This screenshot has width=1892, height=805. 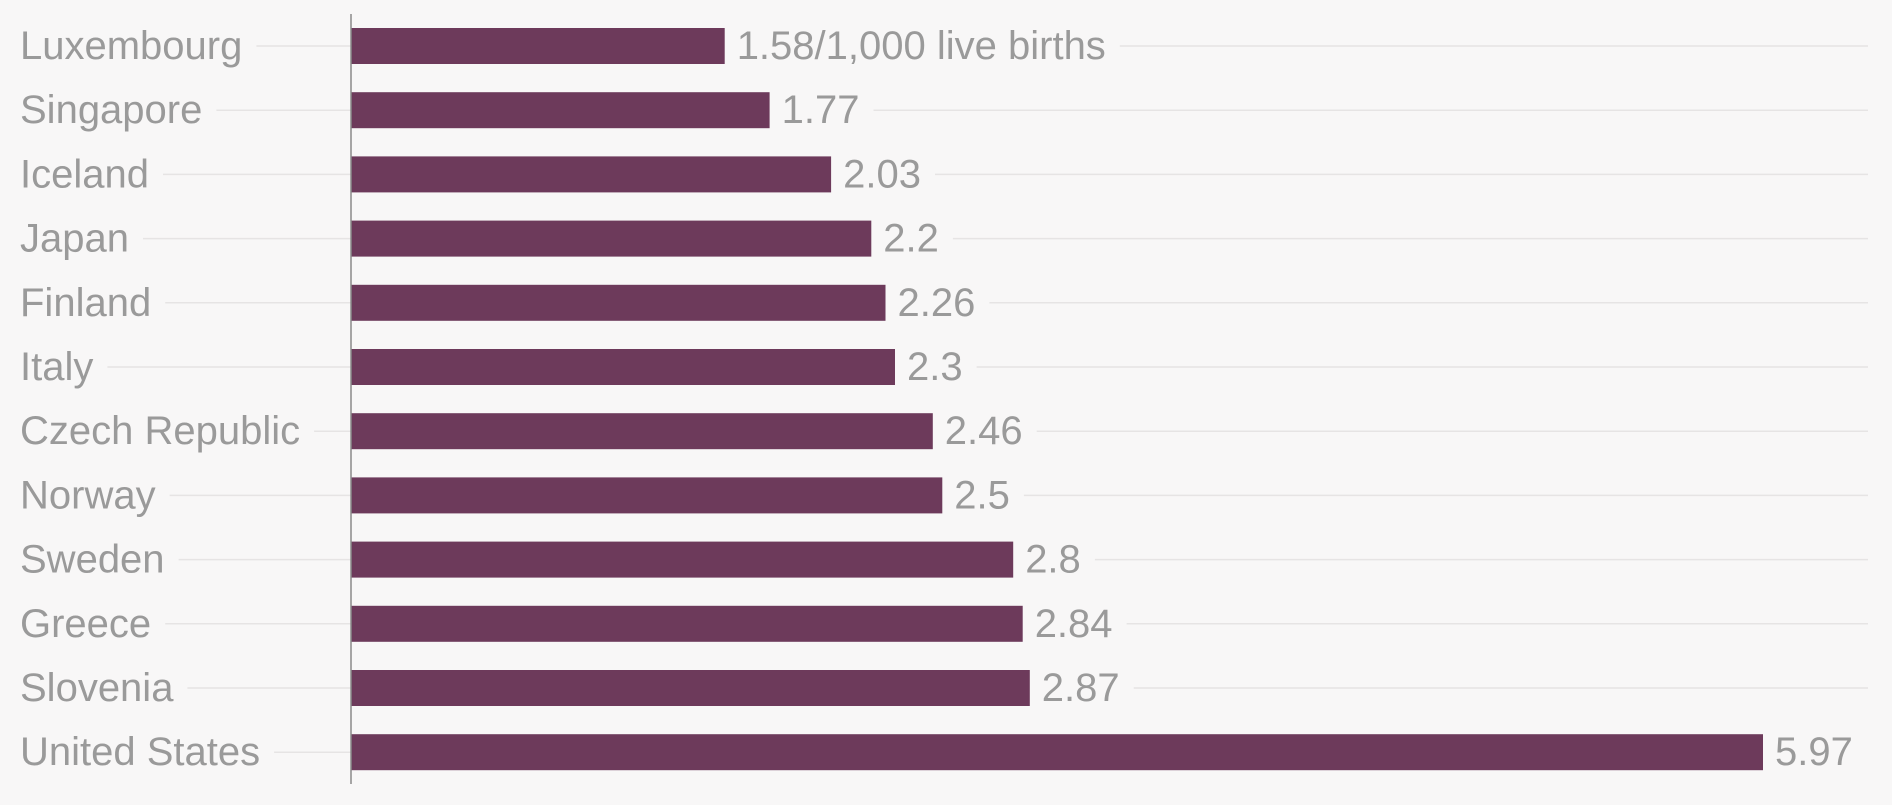 What do you see at coordinates (984, 431) in the screenshot?
I see `value-label-czech-republic: 2.46` at bounding box center [984, 431].